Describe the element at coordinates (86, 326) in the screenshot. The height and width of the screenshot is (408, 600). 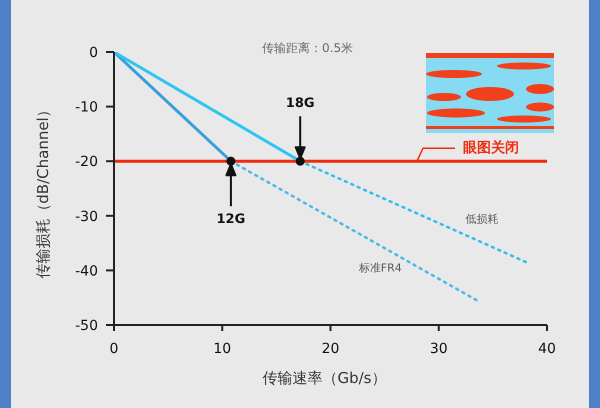
I see `y-tick-label: -50` at that location.